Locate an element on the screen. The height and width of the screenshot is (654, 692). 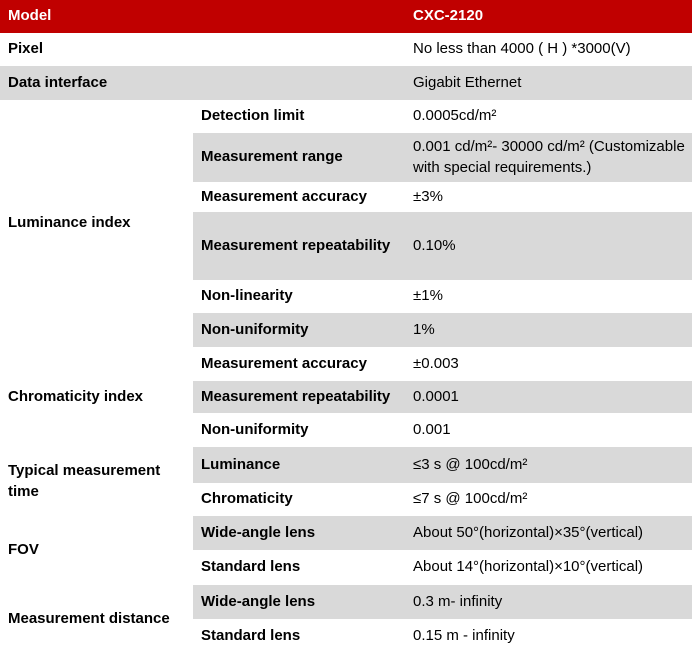
row-data-interface: Data interface Gigabit Ethernet is located at coordinates (346, 83).